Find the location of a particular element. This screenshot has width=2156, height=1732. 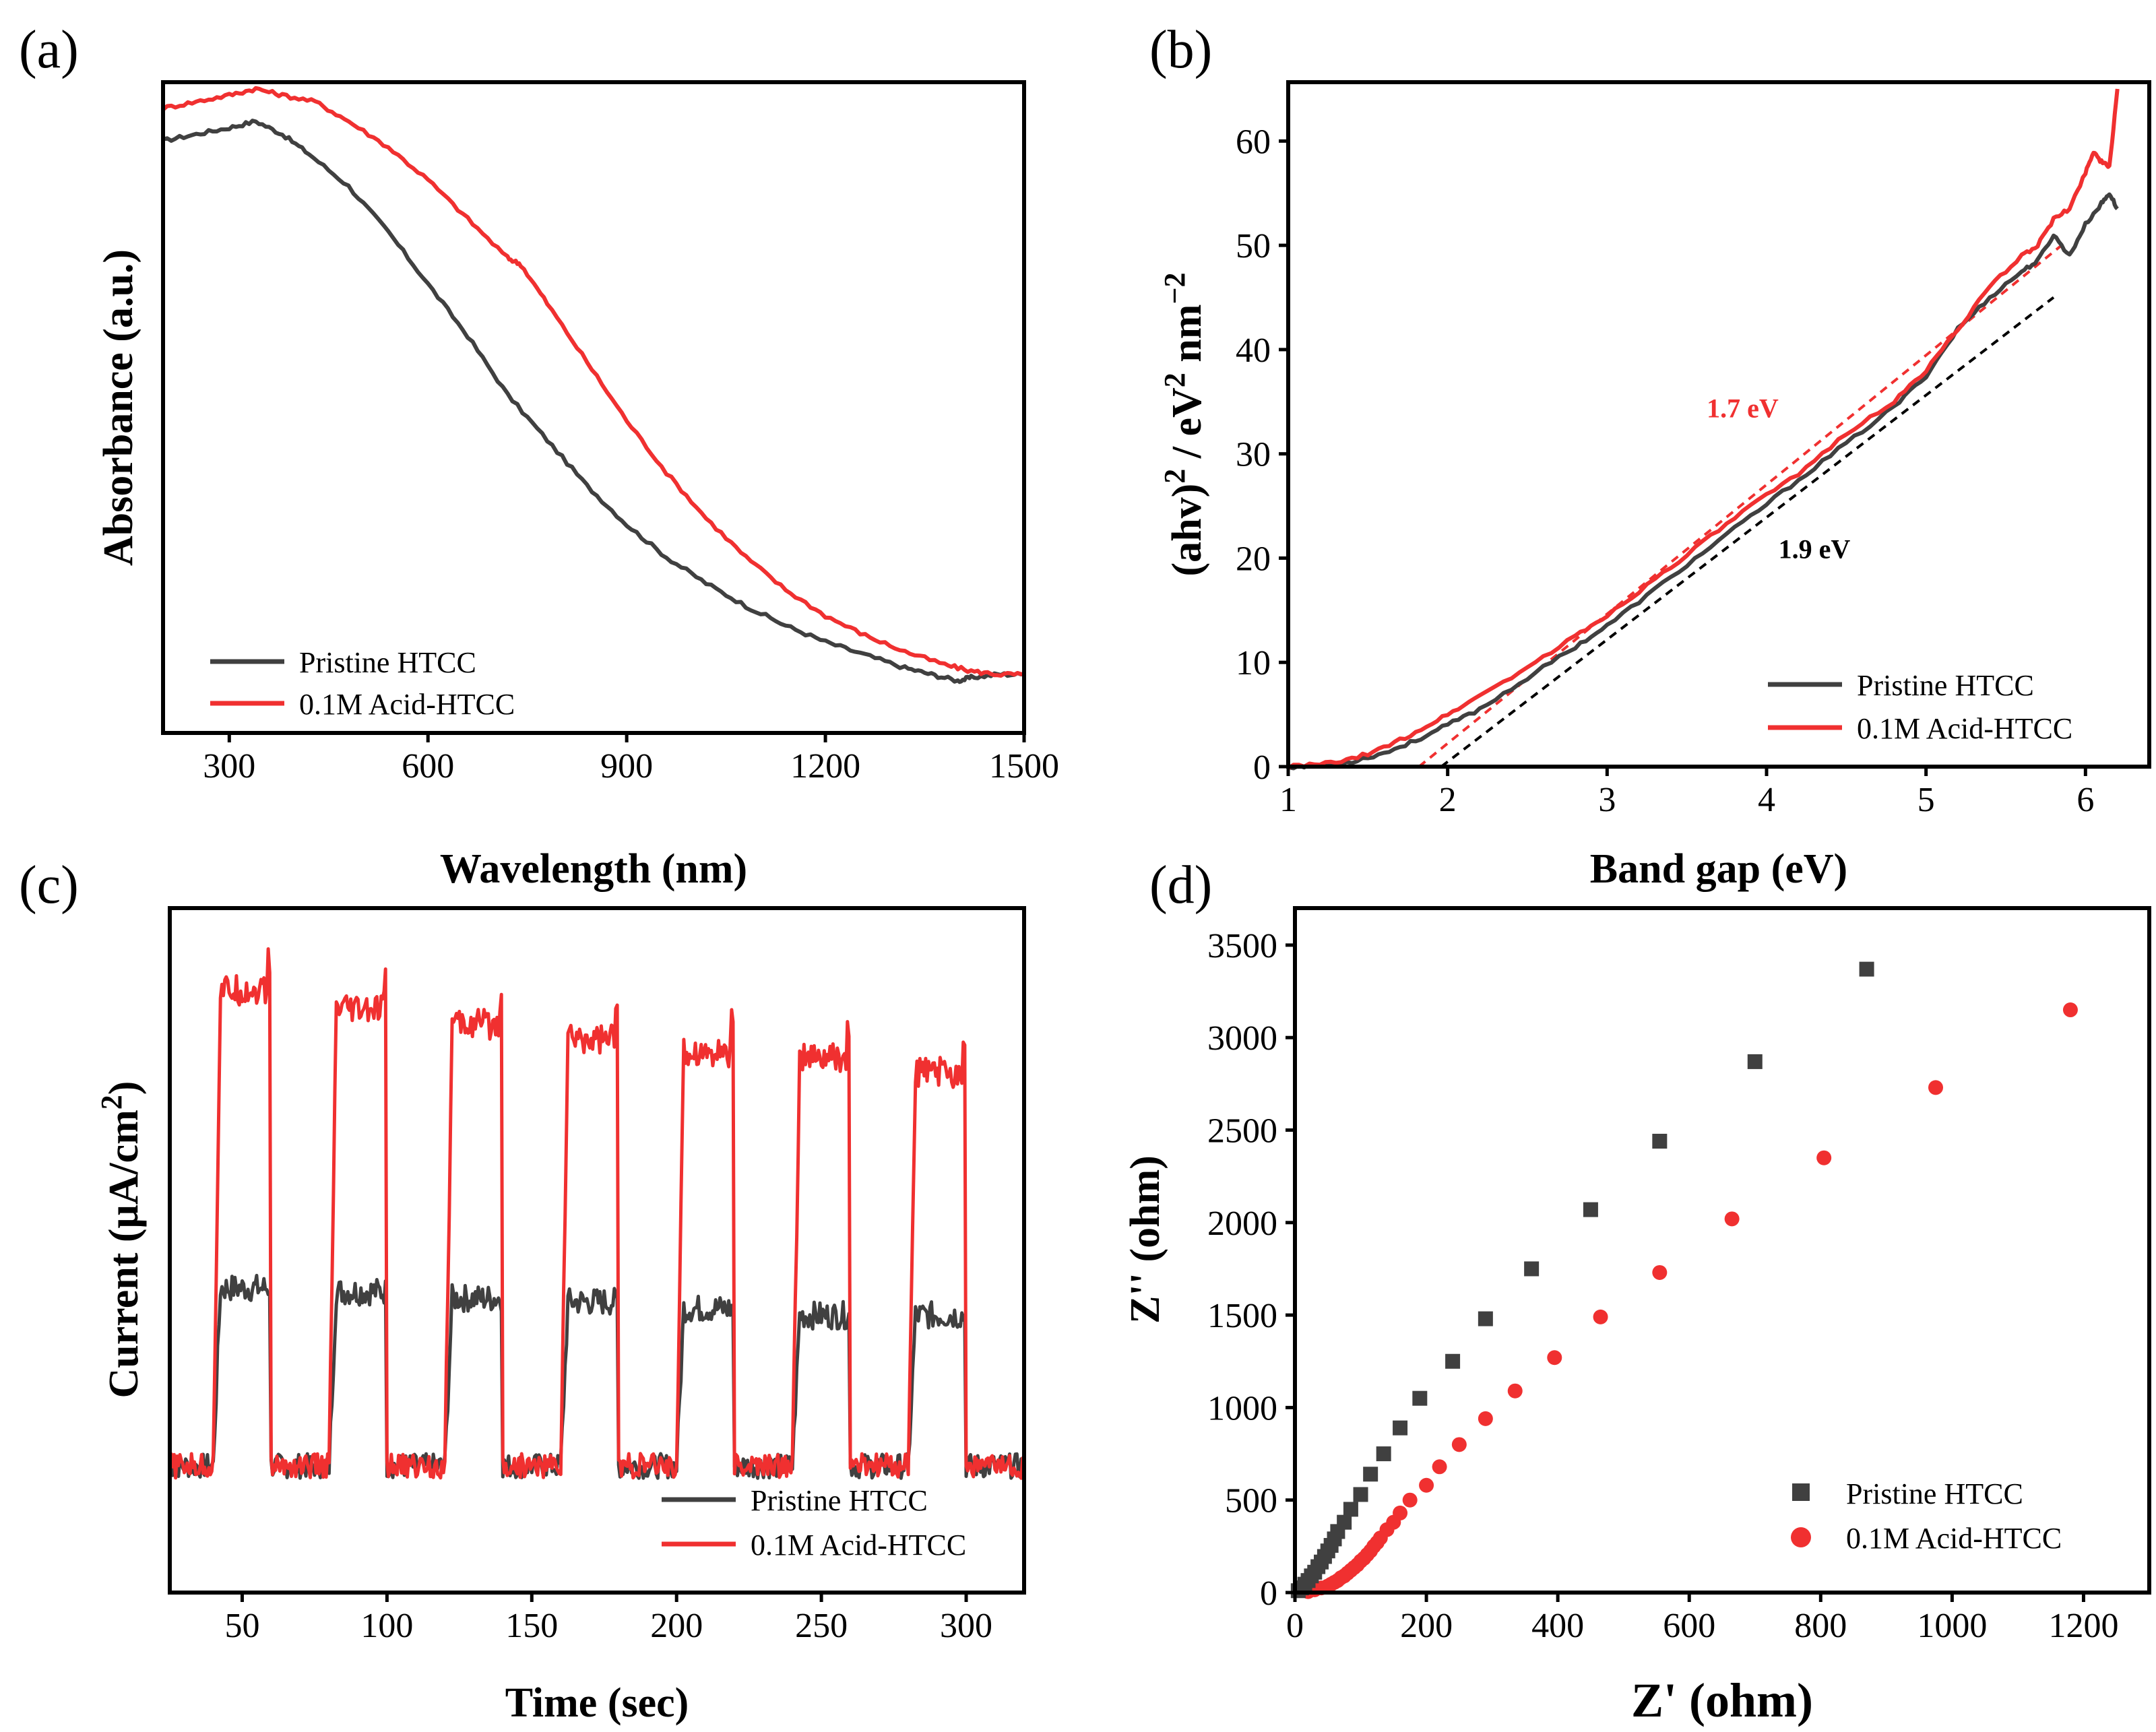

chart-b-x-tick-label: 1 is located at coordinates (1288, 800).